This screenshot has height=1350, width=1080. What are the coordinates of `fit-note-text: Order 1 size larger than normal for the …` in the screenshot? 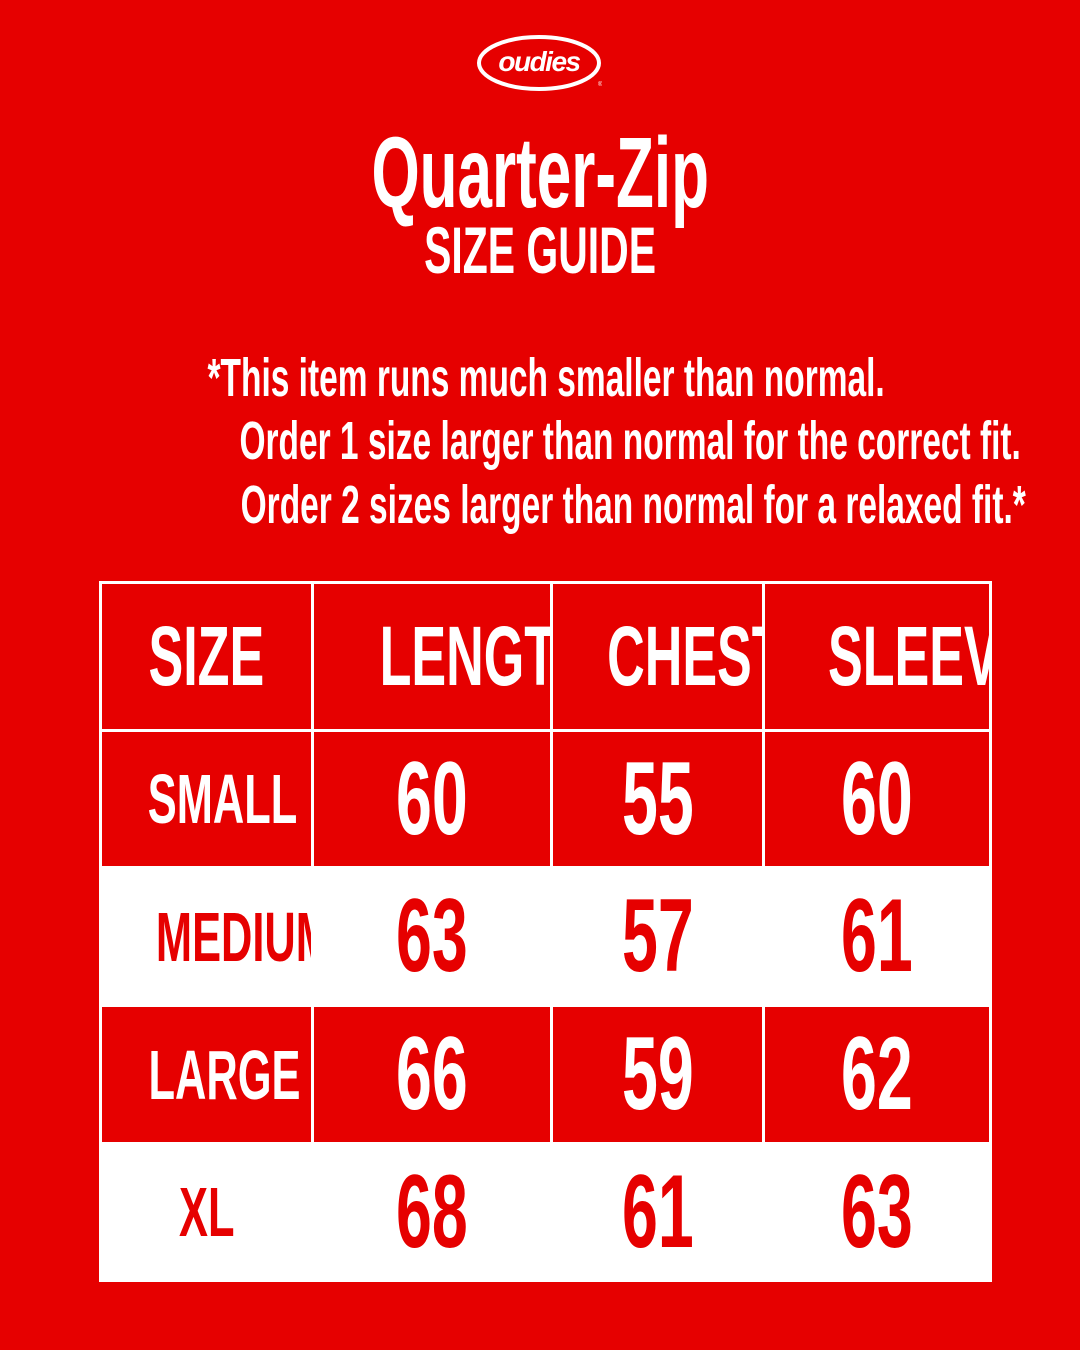 It's located at (630, 441).